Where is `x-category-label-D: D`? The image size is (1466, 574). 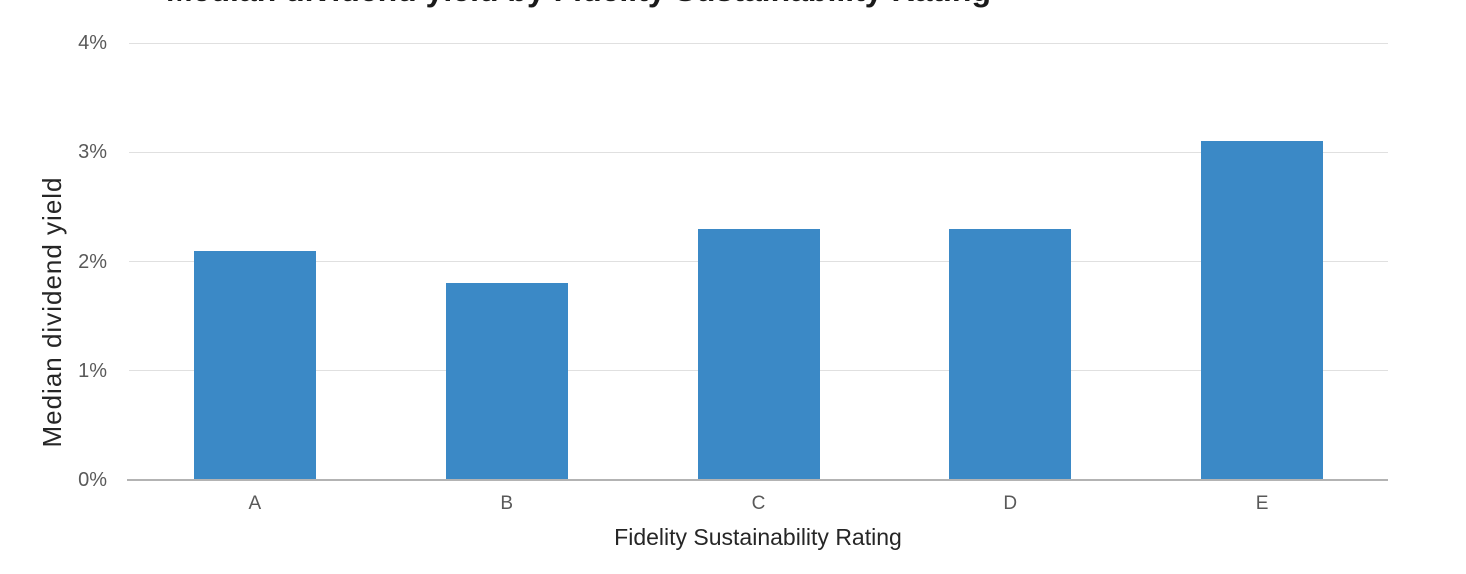
x-category-label-D: D is located at coordinates (1010, 503).